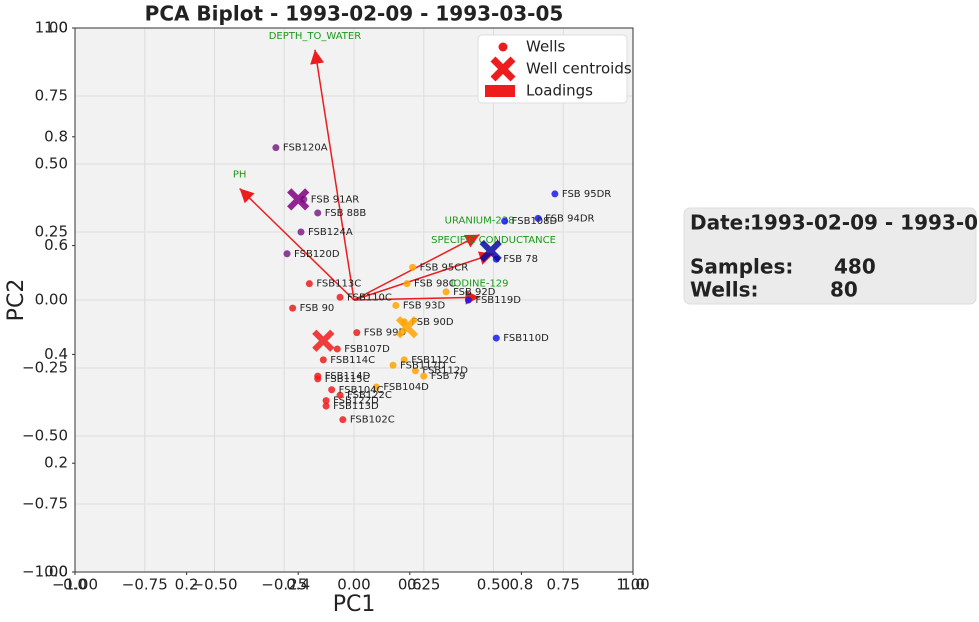 The height and width of the screenshot is (622, 979). What do you see at coordinates (338, 284) in the screenshot?
I see `well-label: FSB113C` at bounding box center [338, 284].